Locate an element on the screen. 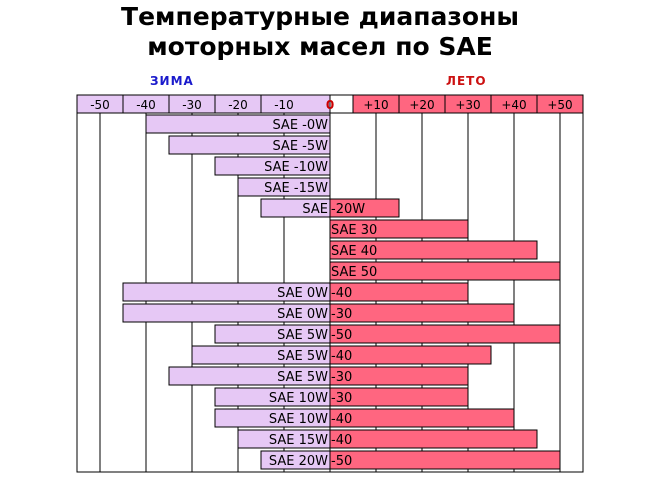  bar-label-winter-part: SAE 20W is located at coordinates (298, 461).